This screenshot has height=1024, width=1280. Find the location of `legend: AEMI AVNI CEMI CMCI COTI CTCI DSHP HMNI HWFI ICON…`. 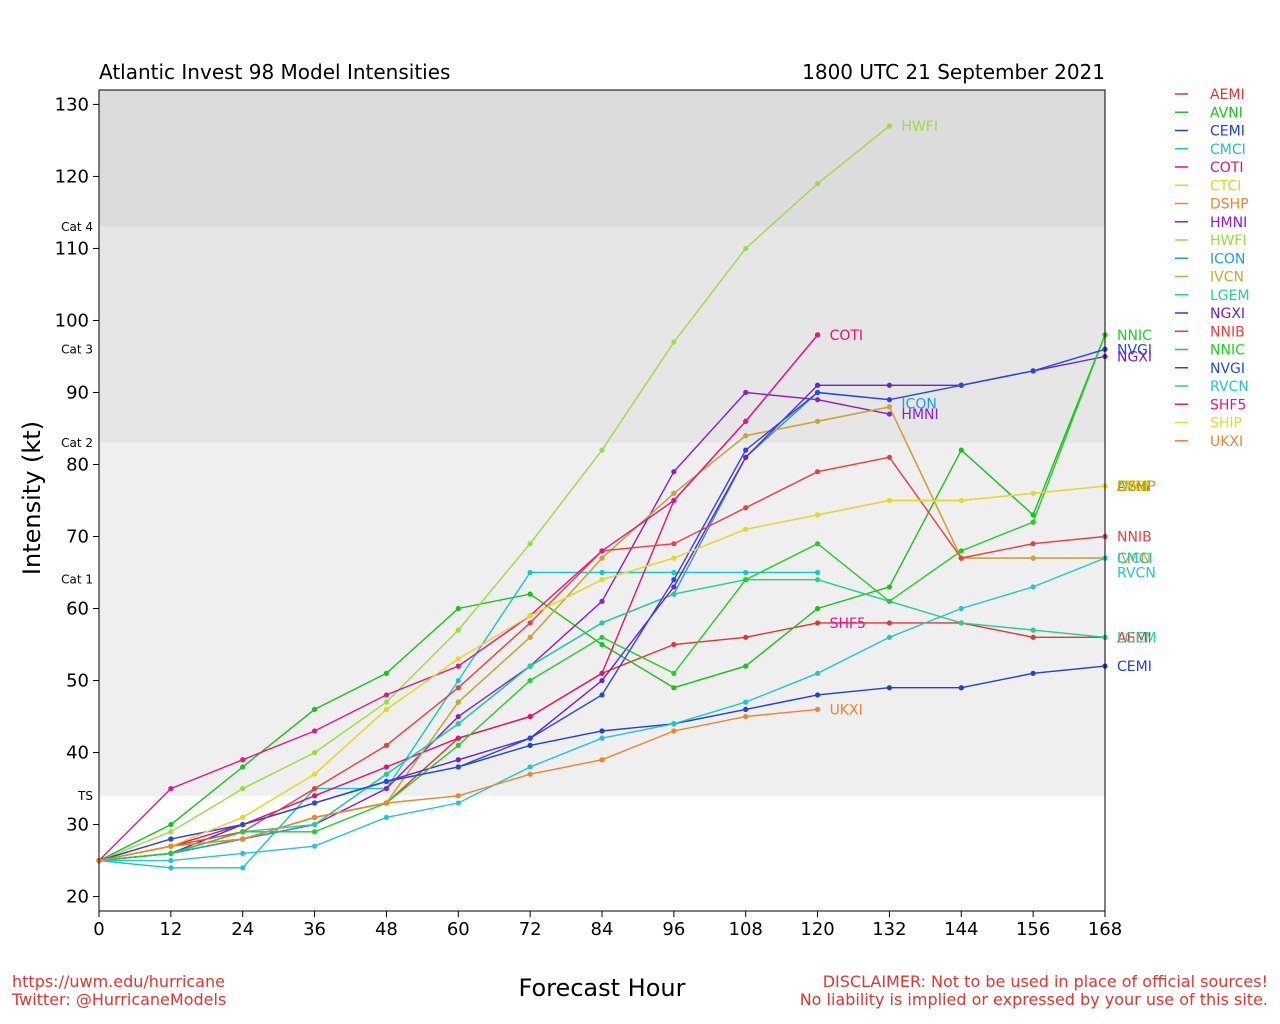

legend: AEMI AVNI CEMI CMCI COTI CTCI DSHP HMNI HWFI ICON… is located at coordinates (1212, 268).